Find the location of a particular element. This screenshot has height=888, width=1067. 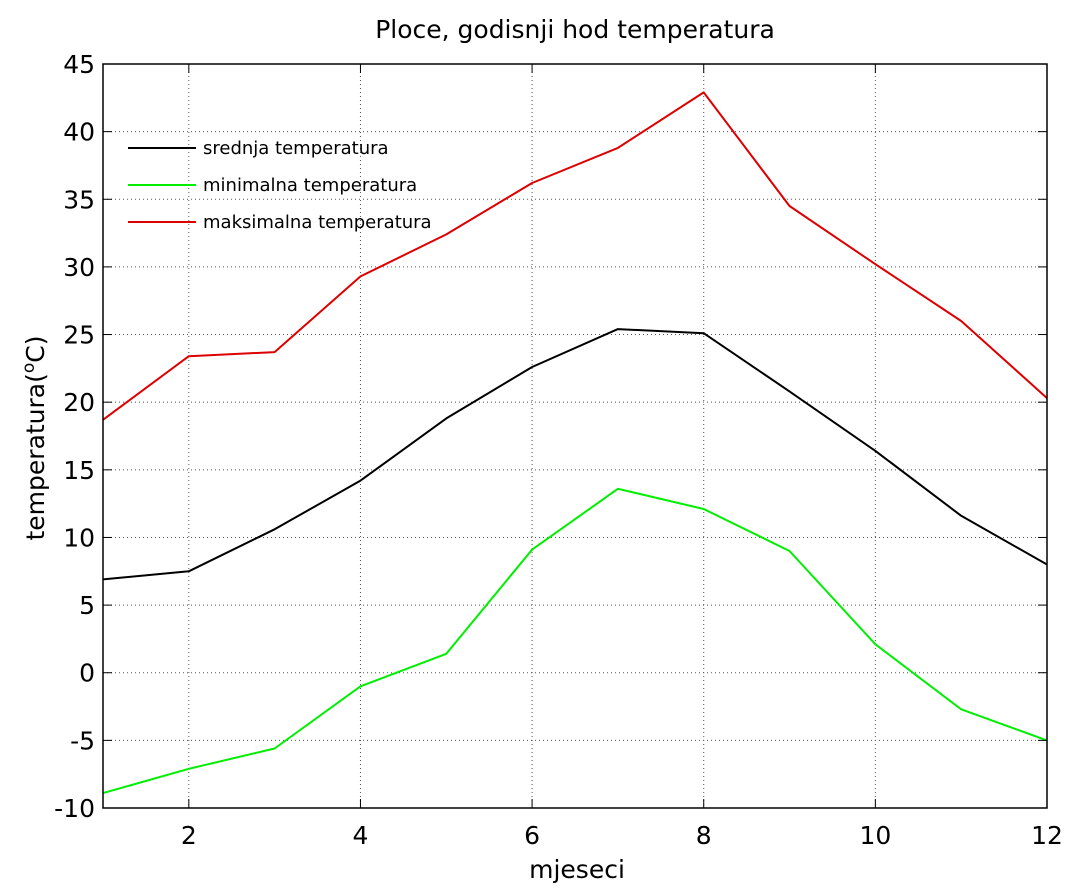

y-tick-label: 40 is located at coordinates (79, 132).